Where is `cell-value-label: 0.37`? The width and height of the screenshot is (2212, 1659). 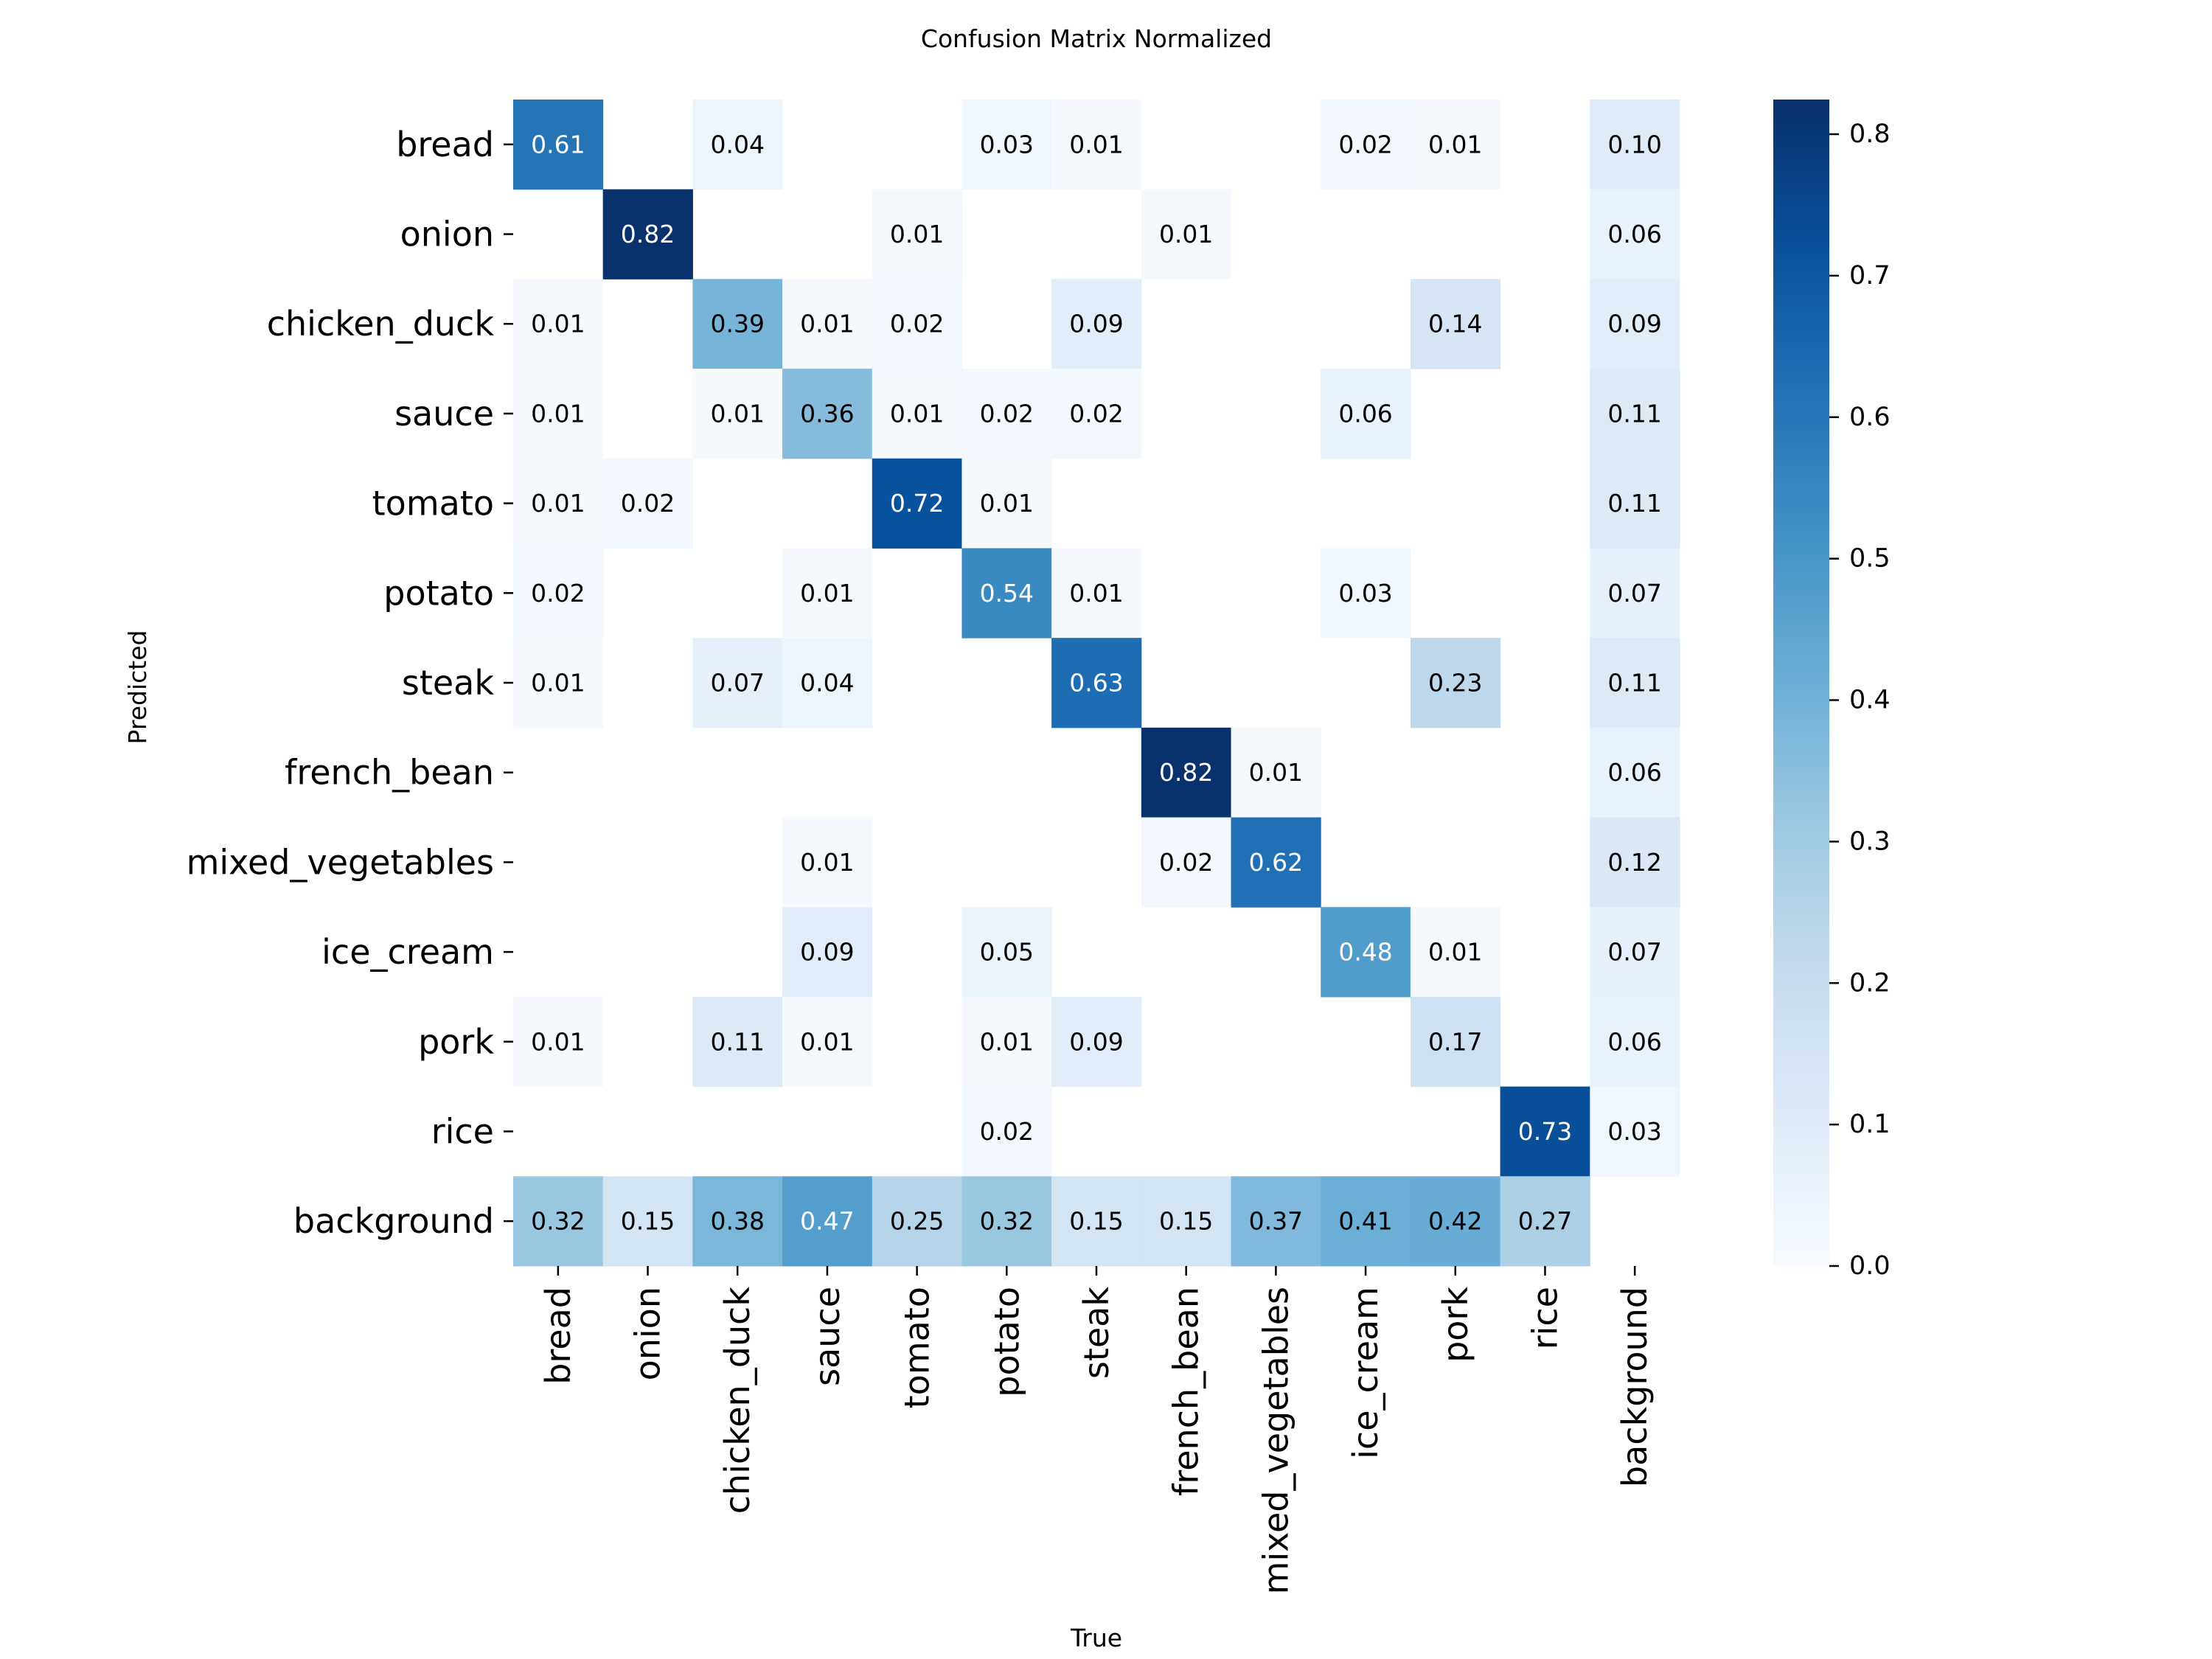 cell-value-label: 0.37 is located at coordinates (1276, 1221).